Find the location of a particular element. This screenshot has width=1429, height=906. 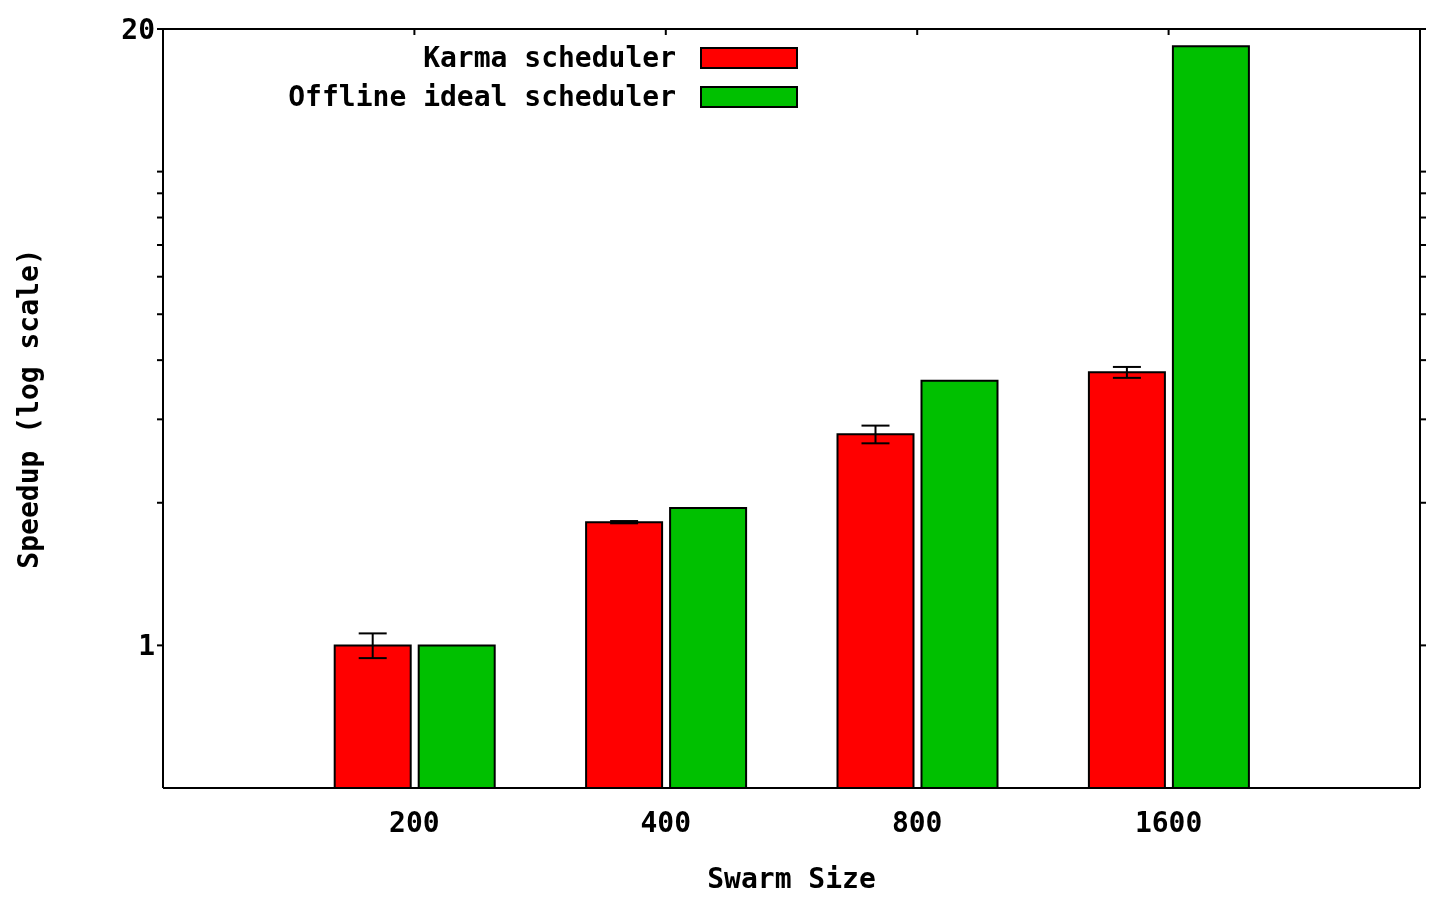

legend-label: Offline ideal scheduler is located at coordinates (482, 96).